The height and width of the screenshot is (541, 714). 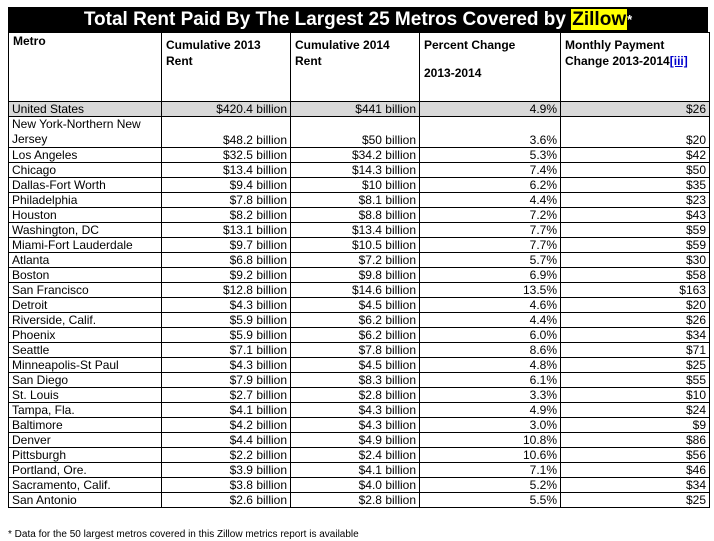 What do you see at coordinates (635, 380) in the screenshot?
I see `monthly-change-cell: $55` at bounding box center [635, 380].